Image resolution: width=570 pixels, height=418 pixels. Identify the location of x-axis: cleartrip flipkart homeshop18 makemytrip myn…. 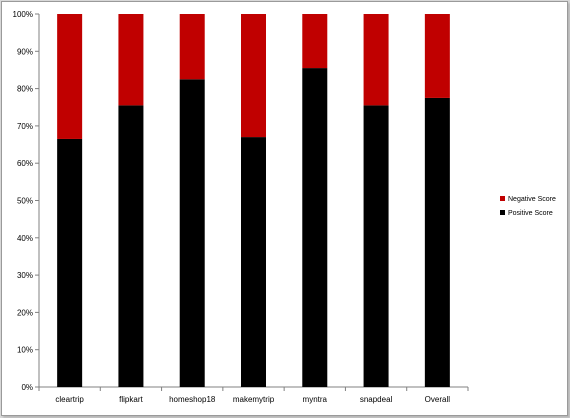
(253, 395).